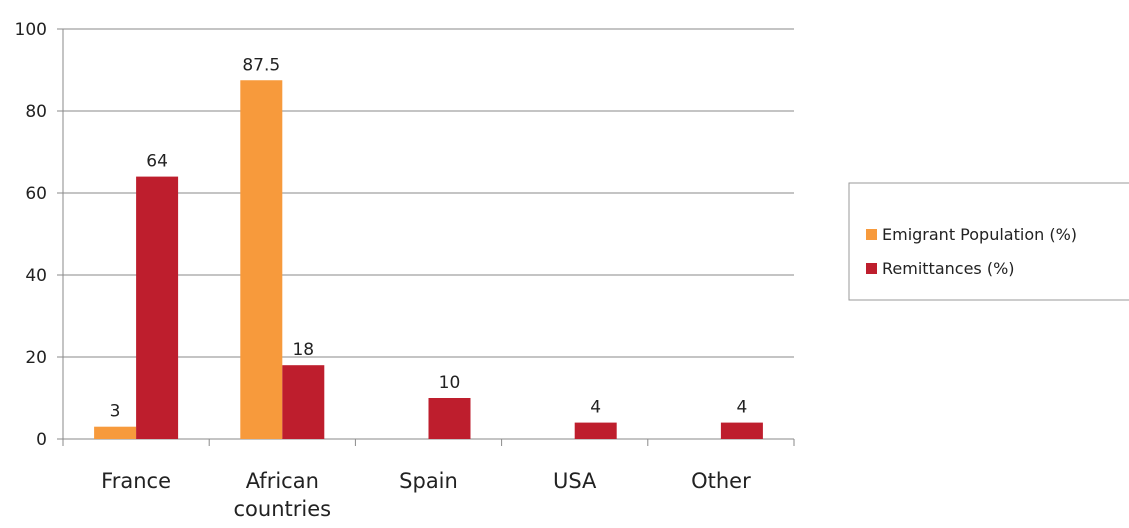 Image resolution: width=1129 pixels, height=528 pixels. Describe the element at coordinates (428, 481) in the screenshot. I see `x-tick-label: Spain` at that location.